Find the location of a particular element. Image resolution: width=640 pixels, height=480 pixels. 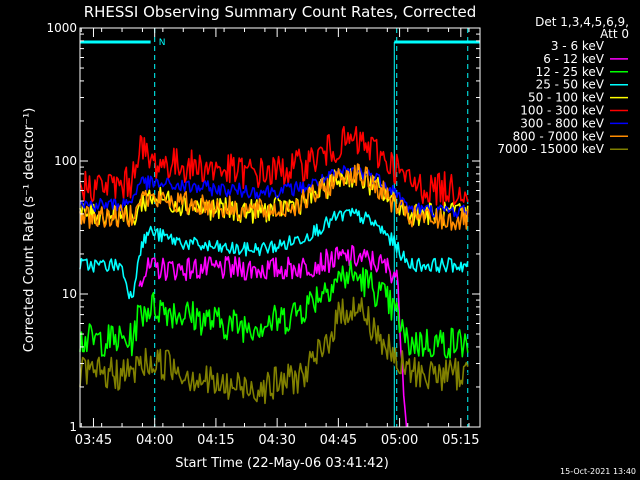

x-tick-label-04:45: 04:45 is located at coordinates (338, 440).